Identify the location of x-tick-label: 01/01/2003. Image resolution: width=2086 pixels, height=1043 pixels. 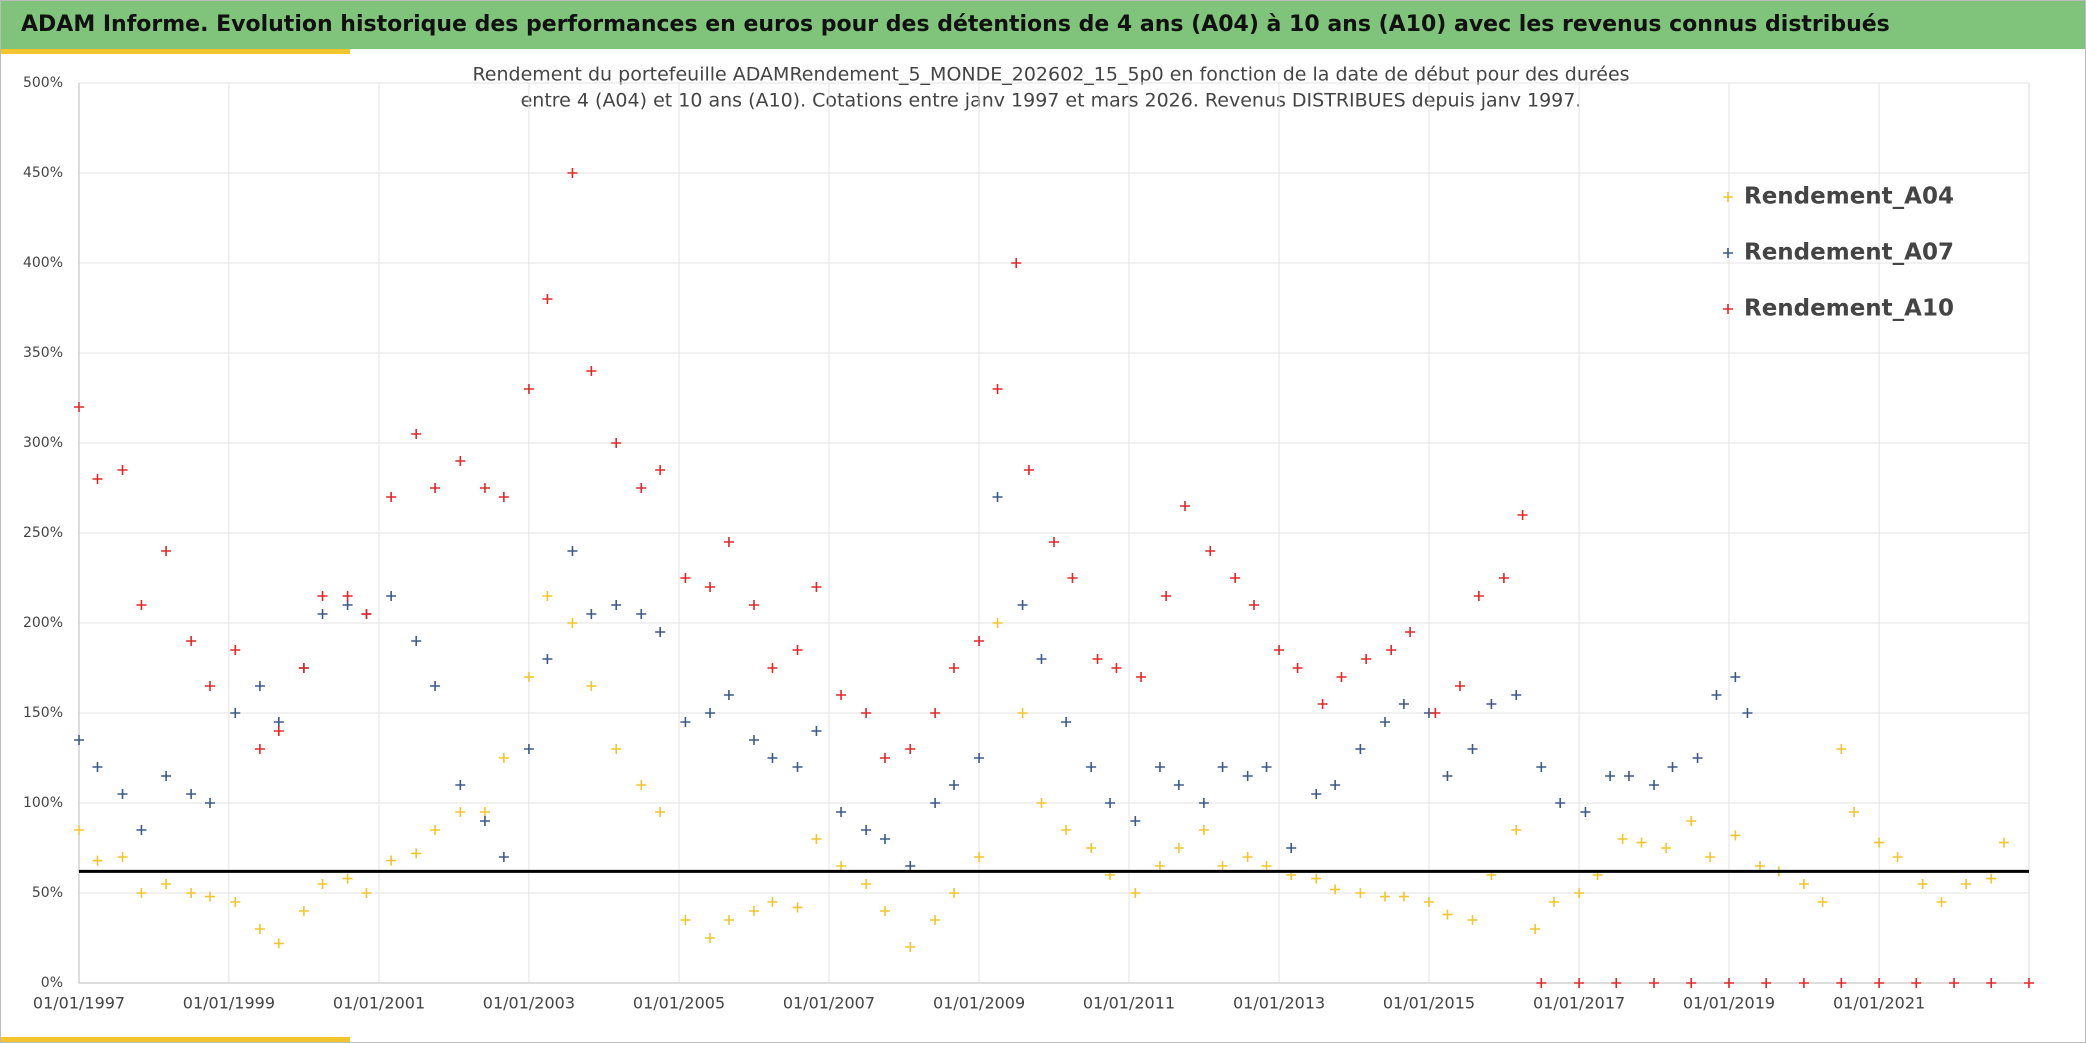
(529, 1003).